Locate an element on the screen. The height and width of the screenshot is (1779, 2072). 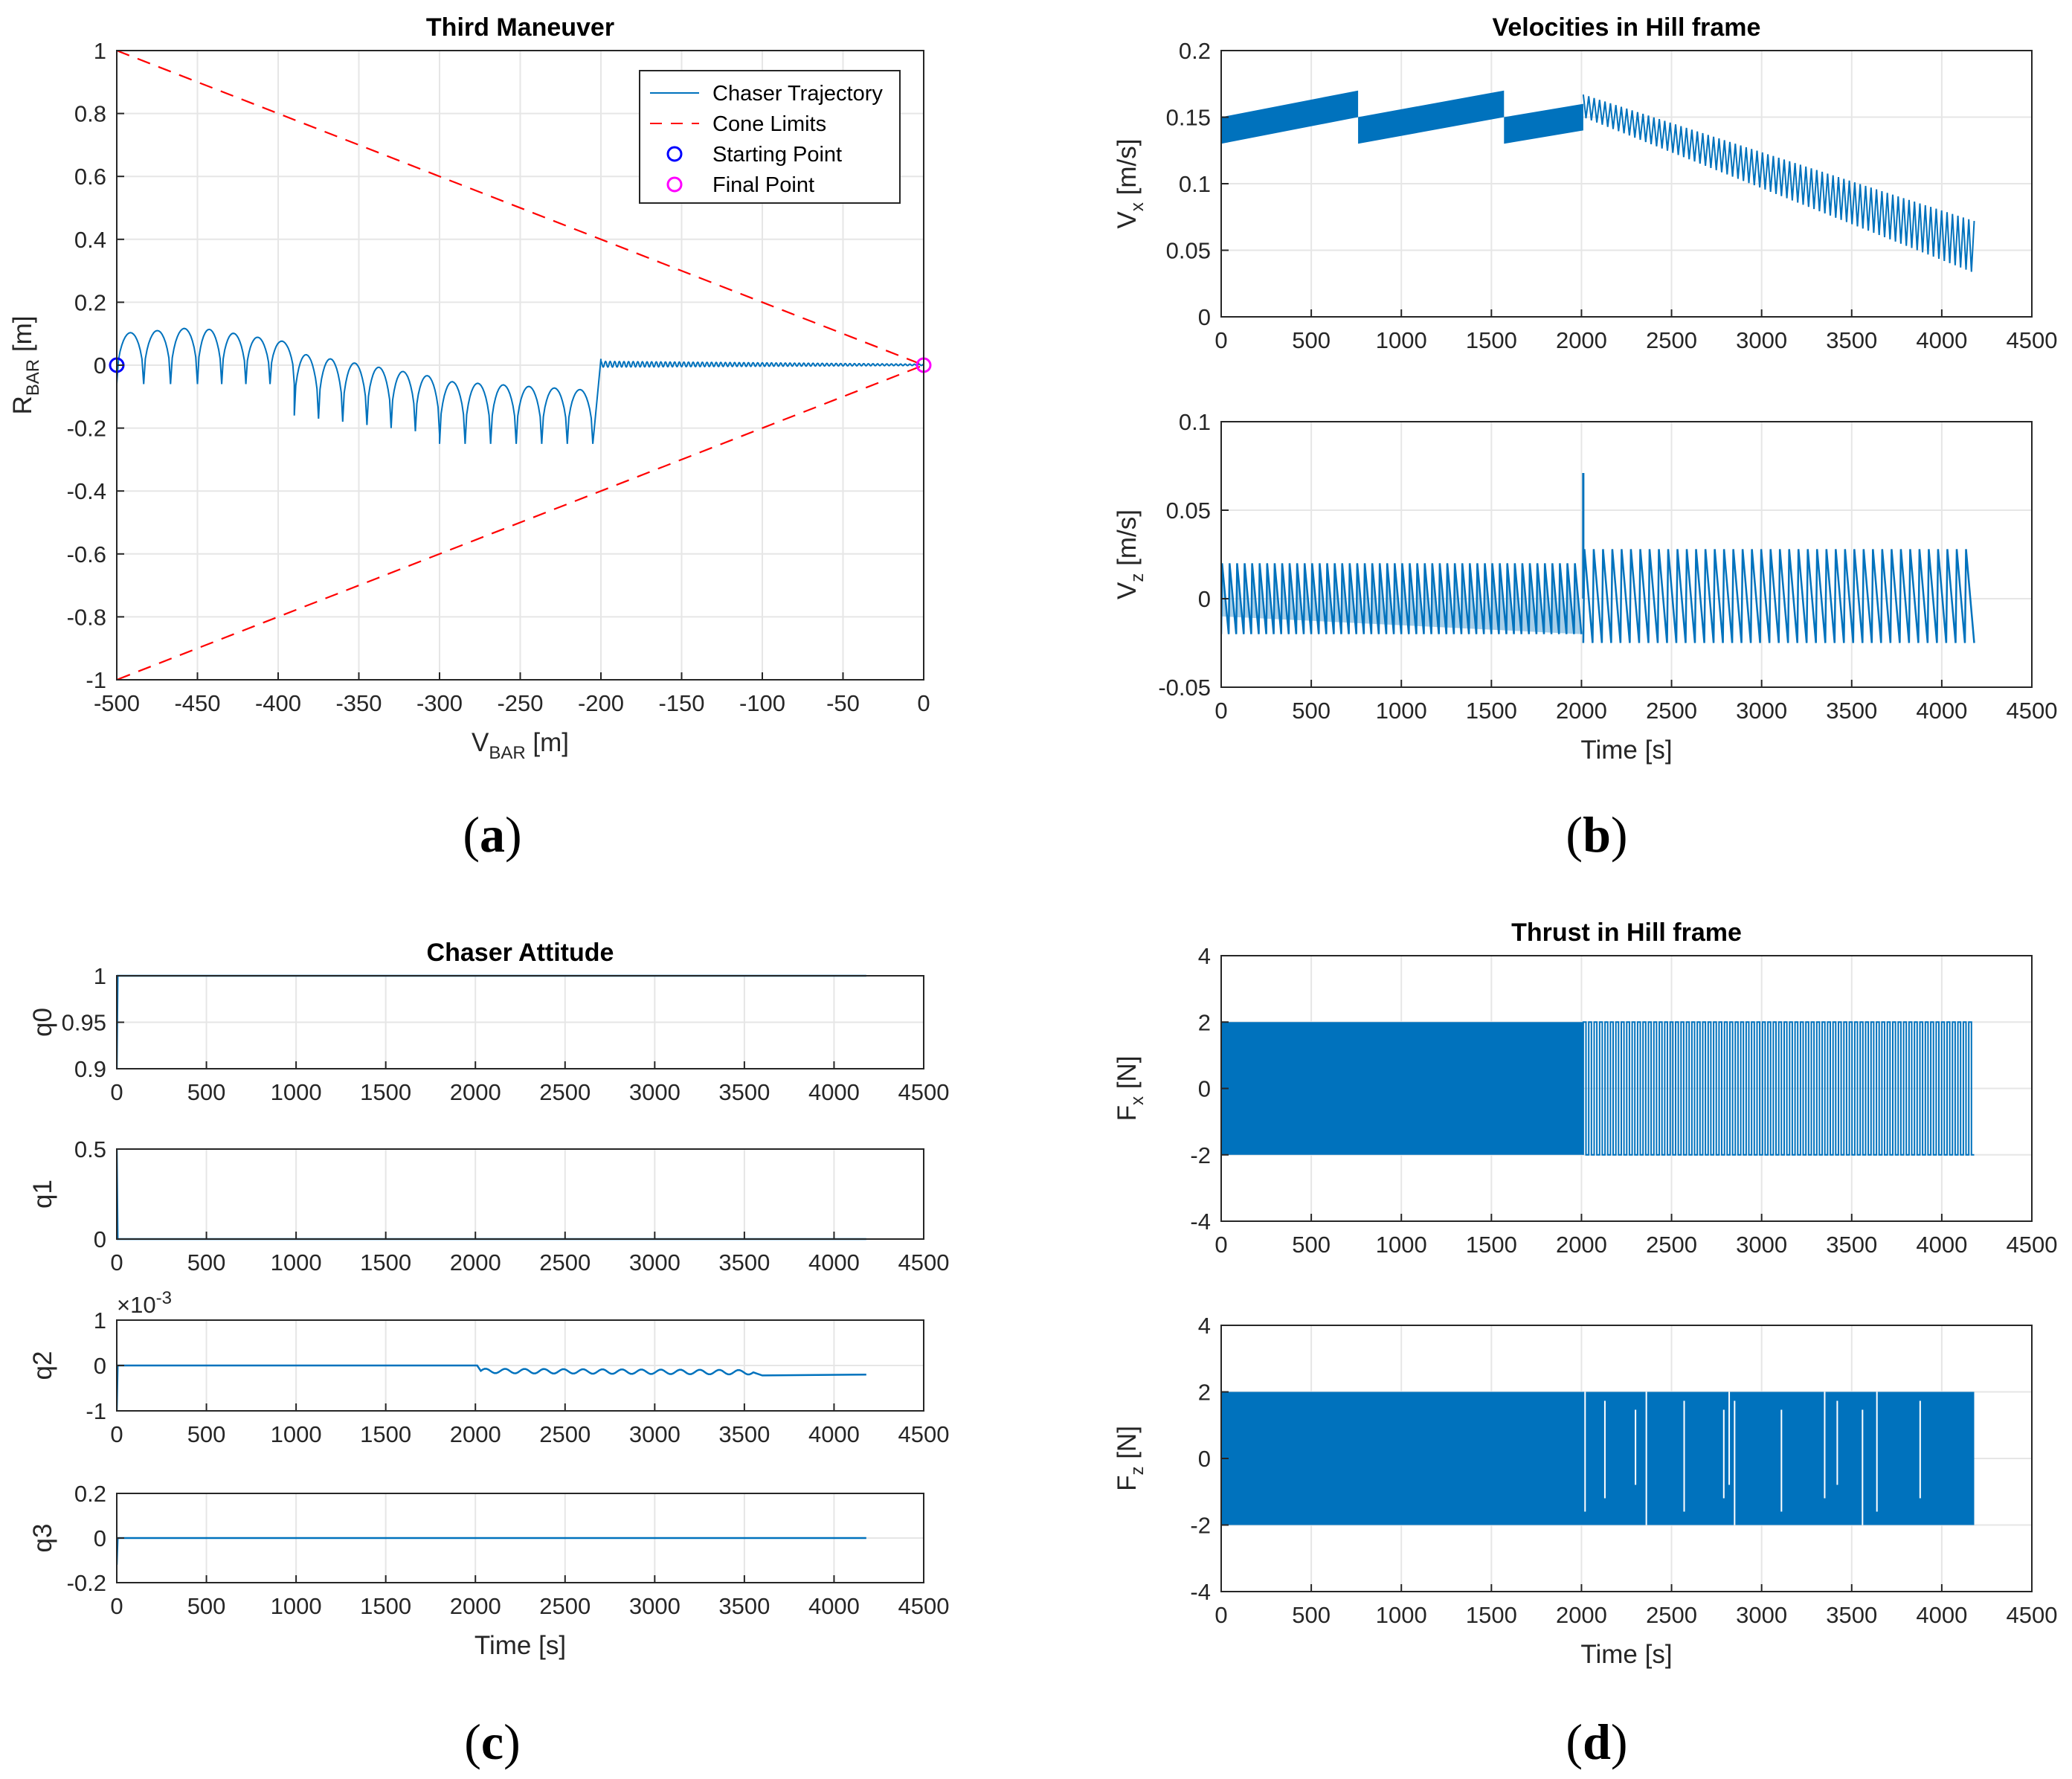
chart-title: Velocities in Hill frame is located at coordinates (1627, 27).